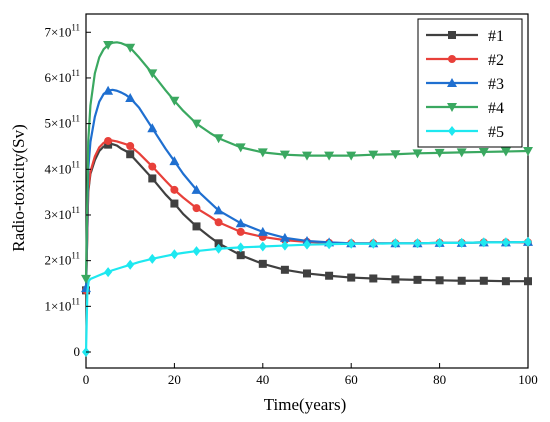  I want to click on legend-label: #5, so click(496, 132).